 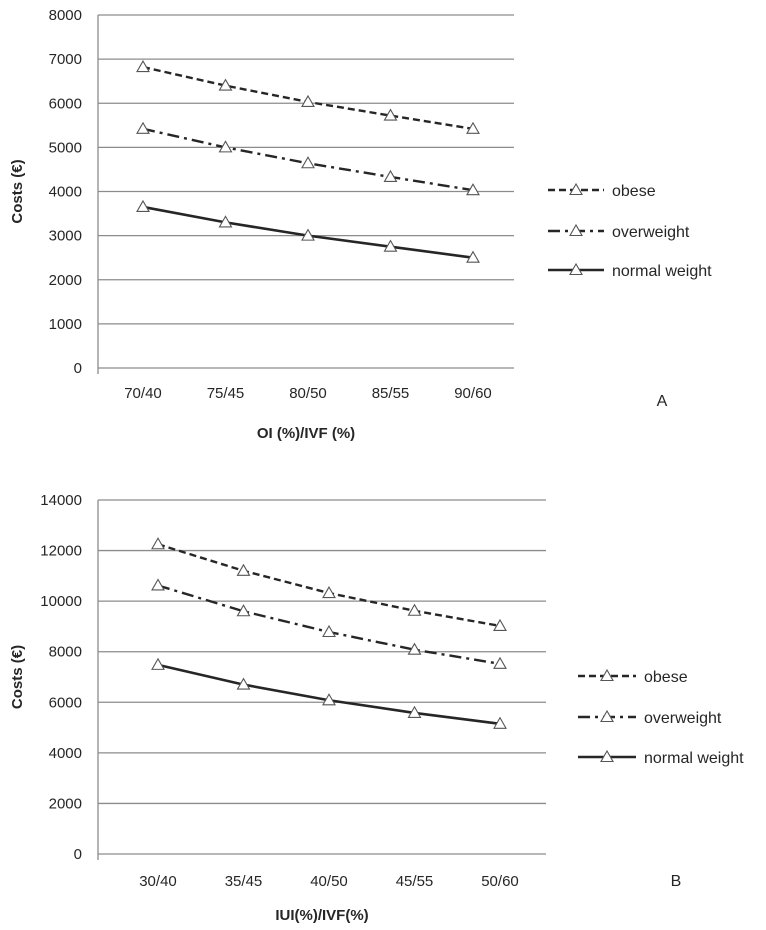 What do you see at coordinates (65, 324) in the screenshot?
I see `y-tick-label: 1000` at bounding box center [65, 324].